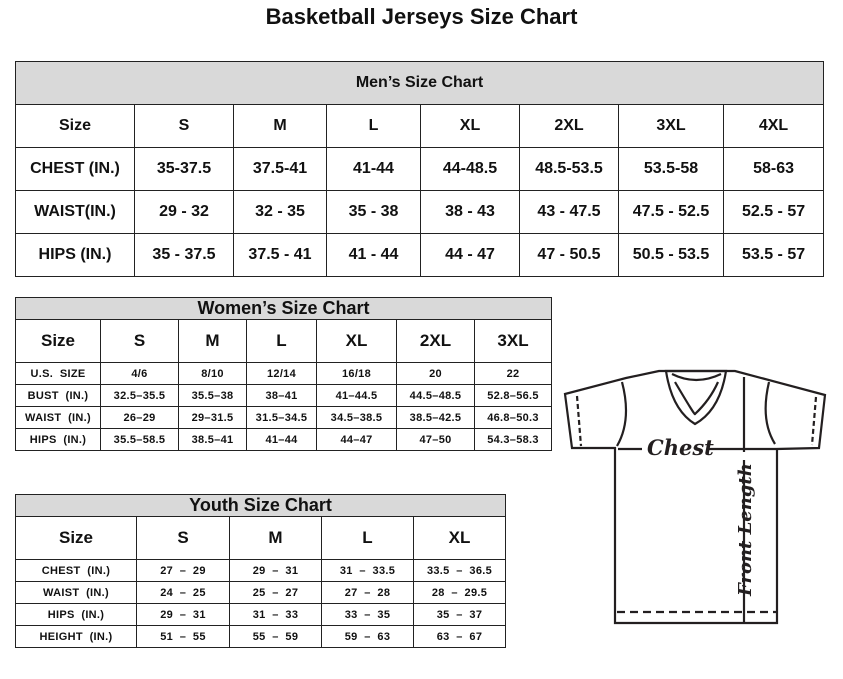 This screenshot has width=843, height=679. Describe the element at coordinates (139, 439) in the screenshot. I see `table-cell: 35.5–58.5` at that location.